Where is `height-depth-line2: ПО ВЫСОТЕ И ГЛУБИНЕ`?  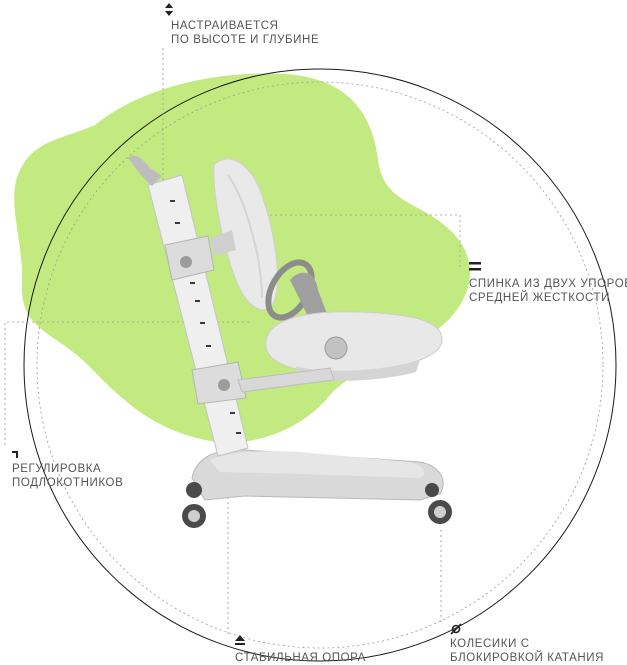
height-depth-line2: ПО ВЫСОТЕ И ГЛУБИНЕ is located at coordinates (245, 40).